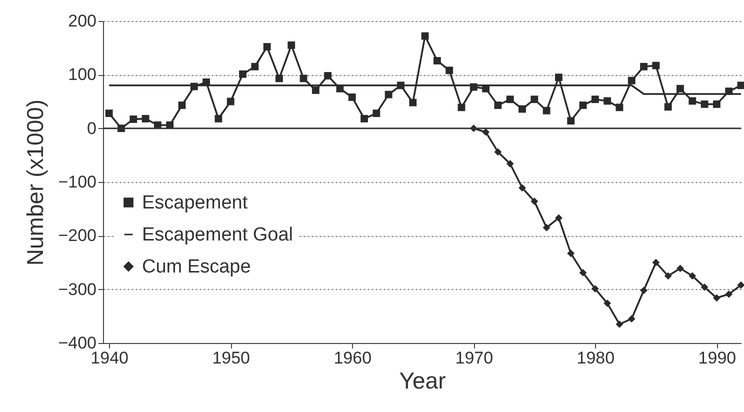  Describe the element at coordinates (422, 381) in the screenshot. I see `x-axis-title: Year` at that location.